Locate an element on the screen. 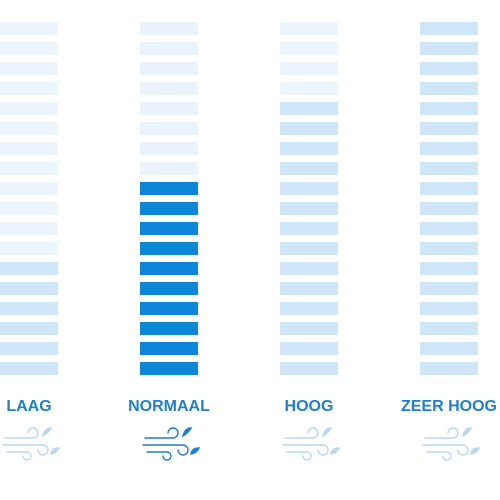 The image size is (500, 500). level-label: HOOG is located at coordinates (309, 406).